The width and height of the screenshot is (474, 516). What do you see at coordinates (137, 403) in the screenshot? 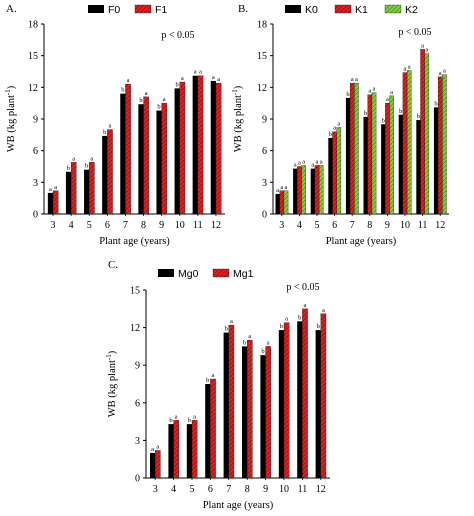
I see `y-tick-label: 6` at bounding box center [137, 403].